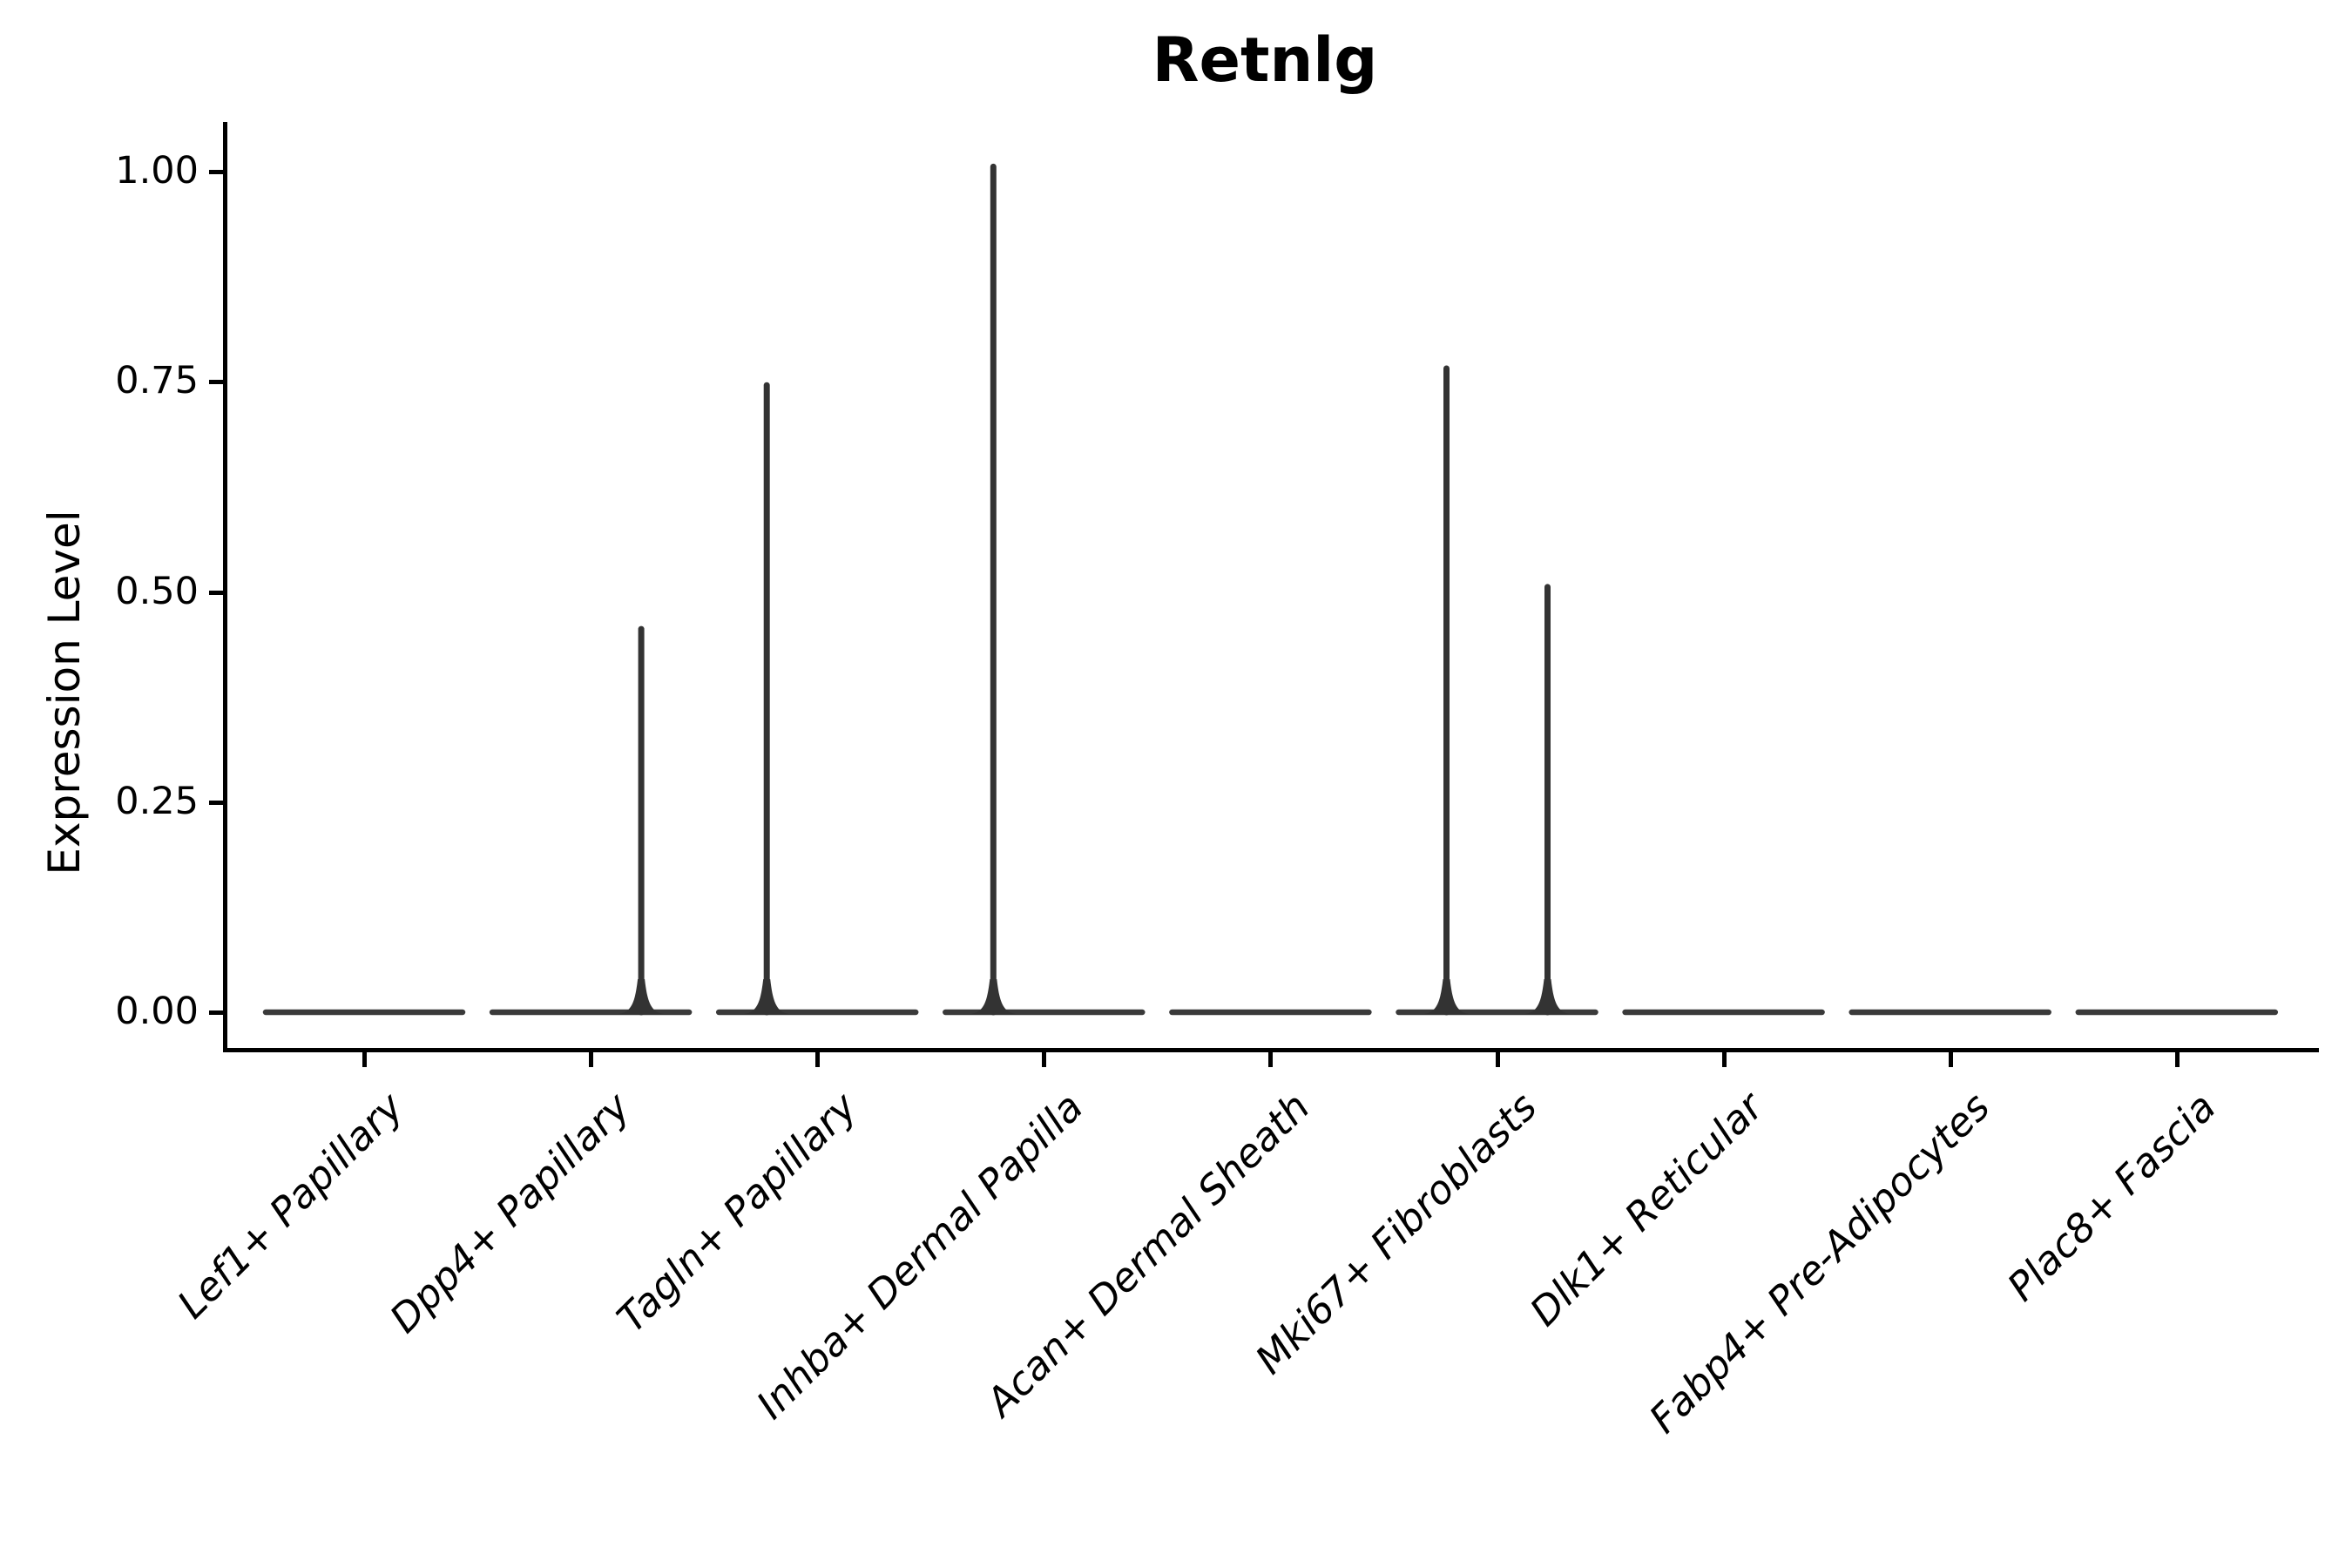 This screenshot has height=1568, width=2352. Describe the element at coordinates (157, 171) in the screenshot. I see `y-tick-label: 1.00` at that location.